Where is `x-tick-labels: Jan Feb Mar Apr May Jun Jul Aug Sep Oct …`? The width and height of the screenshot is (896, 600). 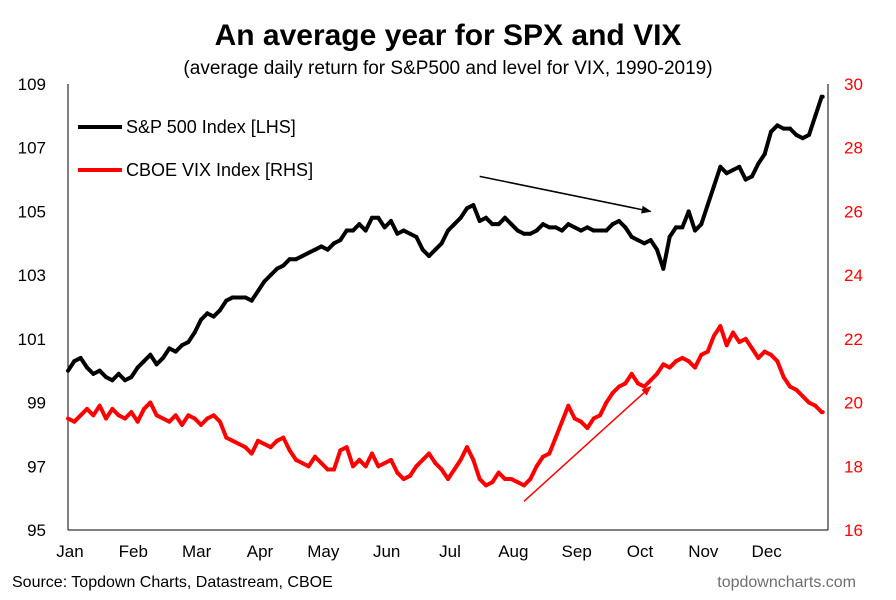 x-tick-labels: Jan Feb Mar Apr May Jun Jul Aug Sep Oct … is located at coordinates (419, 551).